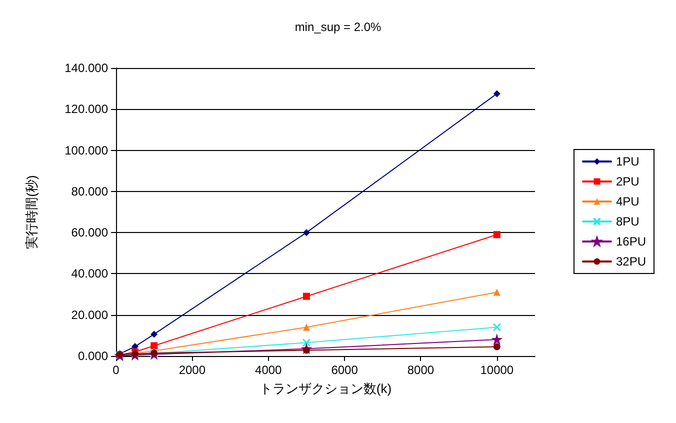 This screenshot has height=423, width=676. What do you see at coordinates (338, 27) in the screenshot?
I see `chart-title: min_sup = 2.0%` at bounding box center [338, 27].